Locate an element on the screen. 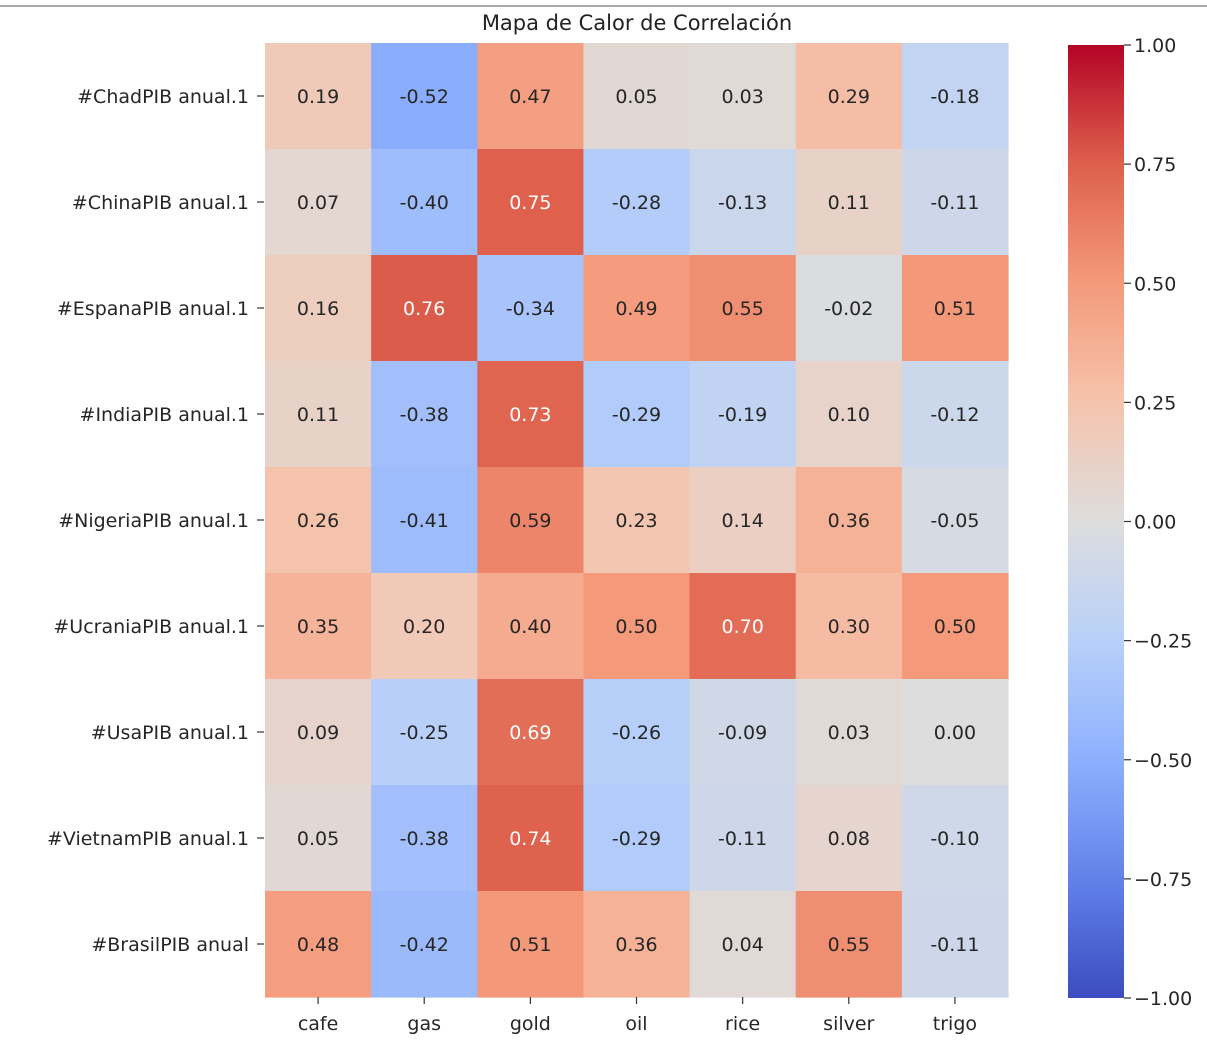 The image size is (1207, 1043). column-label: trigo is located at coordinates (955, 1024).